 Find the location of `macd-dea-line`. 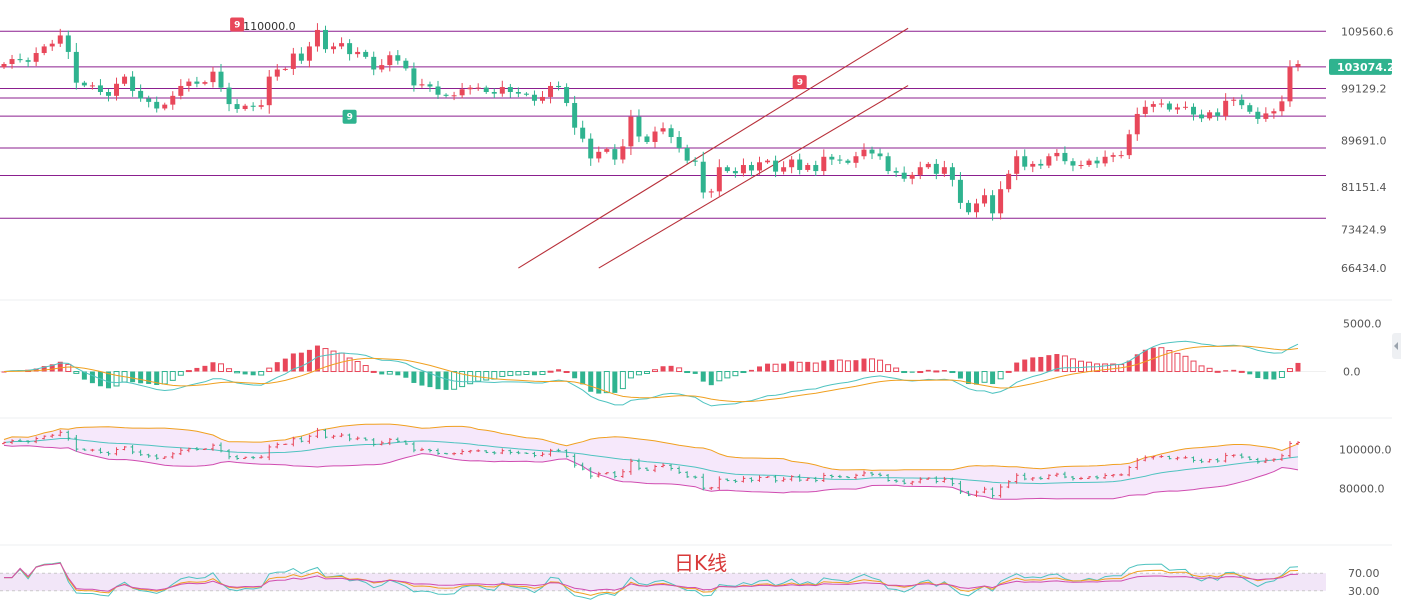

macd-dea-line is located at coordinates (651, 374).